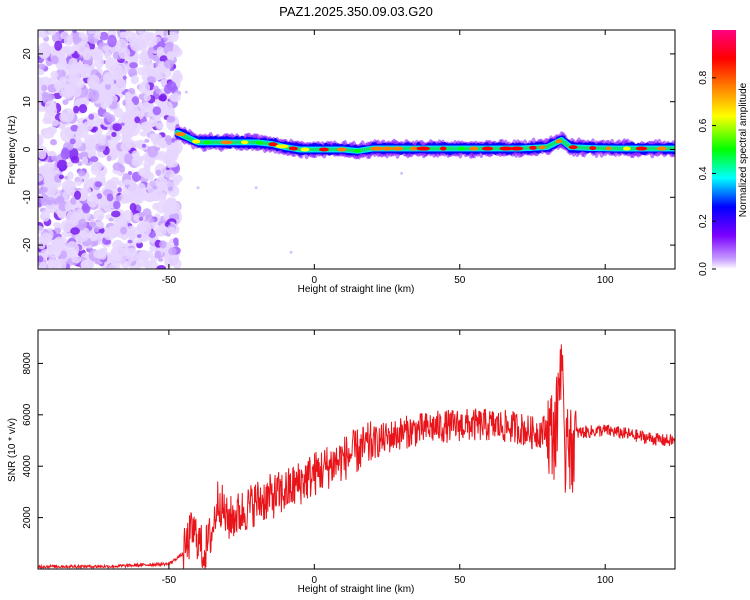  I want to click on spectrogram-x-tick-label: 100, so click(605, 280).